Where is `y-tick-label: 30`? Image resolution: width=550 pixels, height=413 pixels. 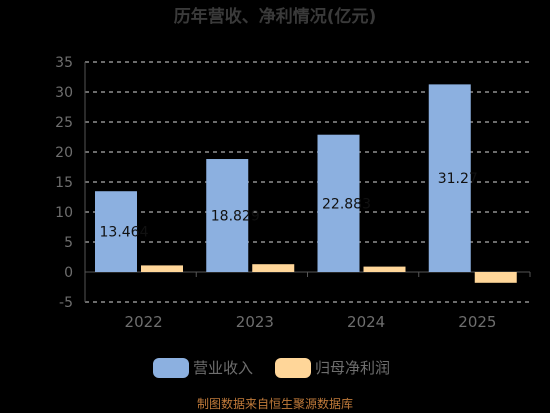 y-tick-label: 30 is located at coordinates (64, 93).